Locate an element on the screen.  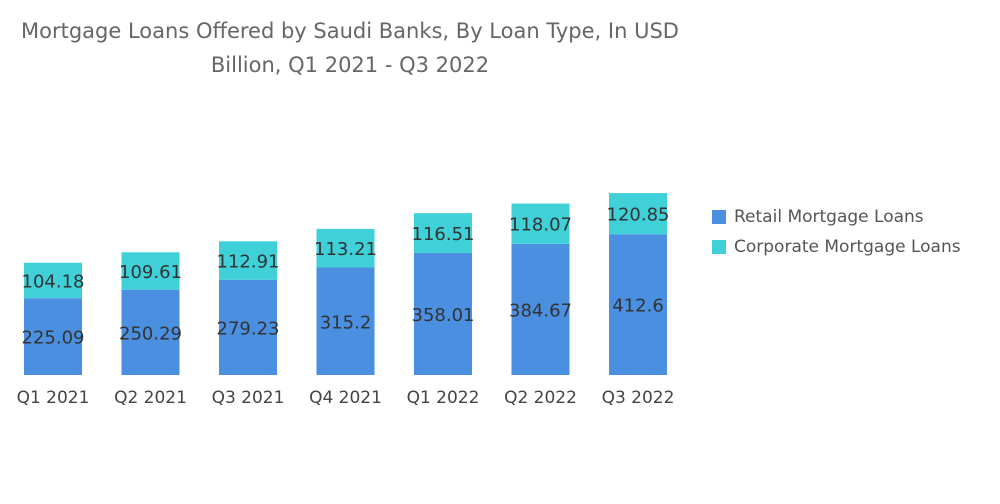
data-label-retail-5: 384.67 is located at coordinates (540, 310).